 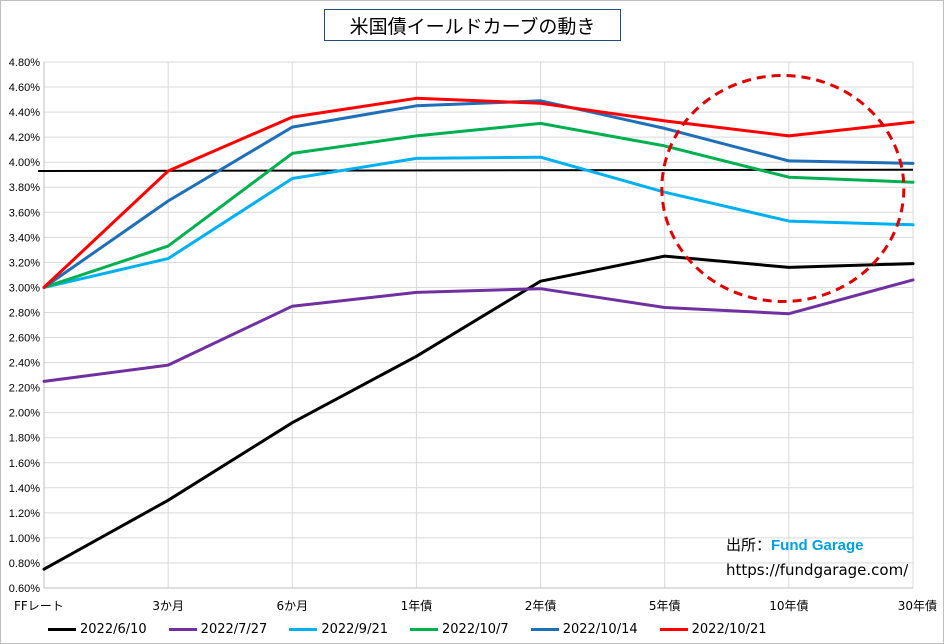 I want to click on legend-label: 2022/7/27, so click(x=234, y=629).